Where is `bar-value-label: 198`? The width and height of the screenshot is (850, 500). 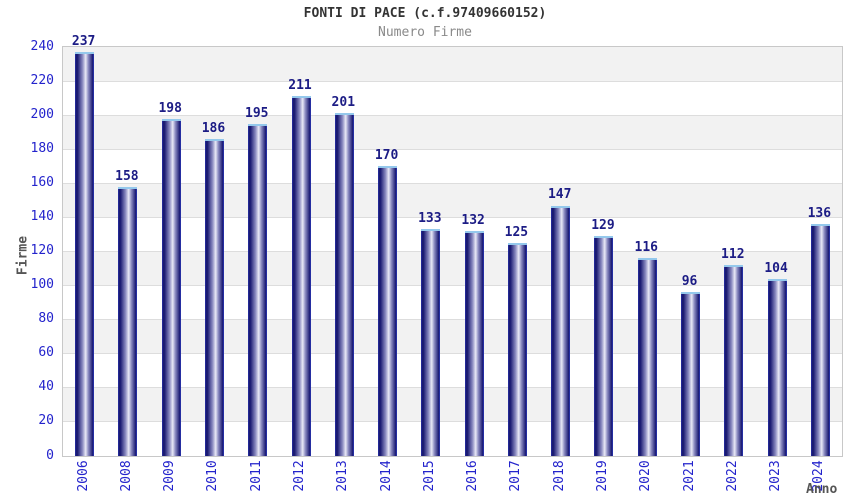 bar-value-label: 198 is located at coordinates (170, 108).